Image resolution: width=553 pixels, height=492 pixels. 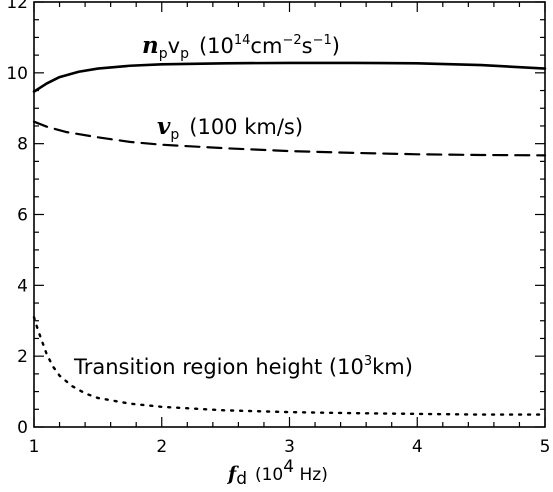 What do you see at coordinates (184, 54) in the screenshot?
I see `annotation-np-sub2: p` at bounding box center [184, 54].